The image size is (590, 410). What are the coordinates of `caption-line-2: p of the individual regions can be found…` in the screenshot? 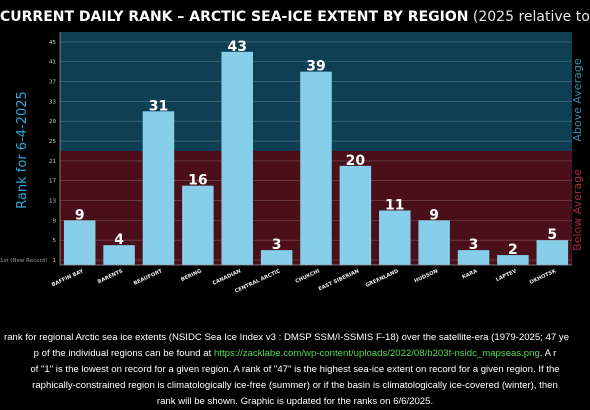 It's located at (295, 354).